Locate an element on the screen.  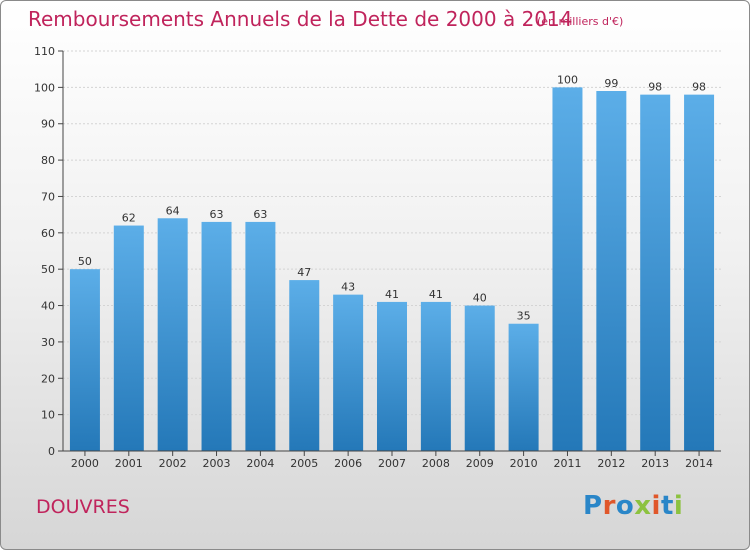
x-tick-label: 2013 is located at coordinates (655, 463).